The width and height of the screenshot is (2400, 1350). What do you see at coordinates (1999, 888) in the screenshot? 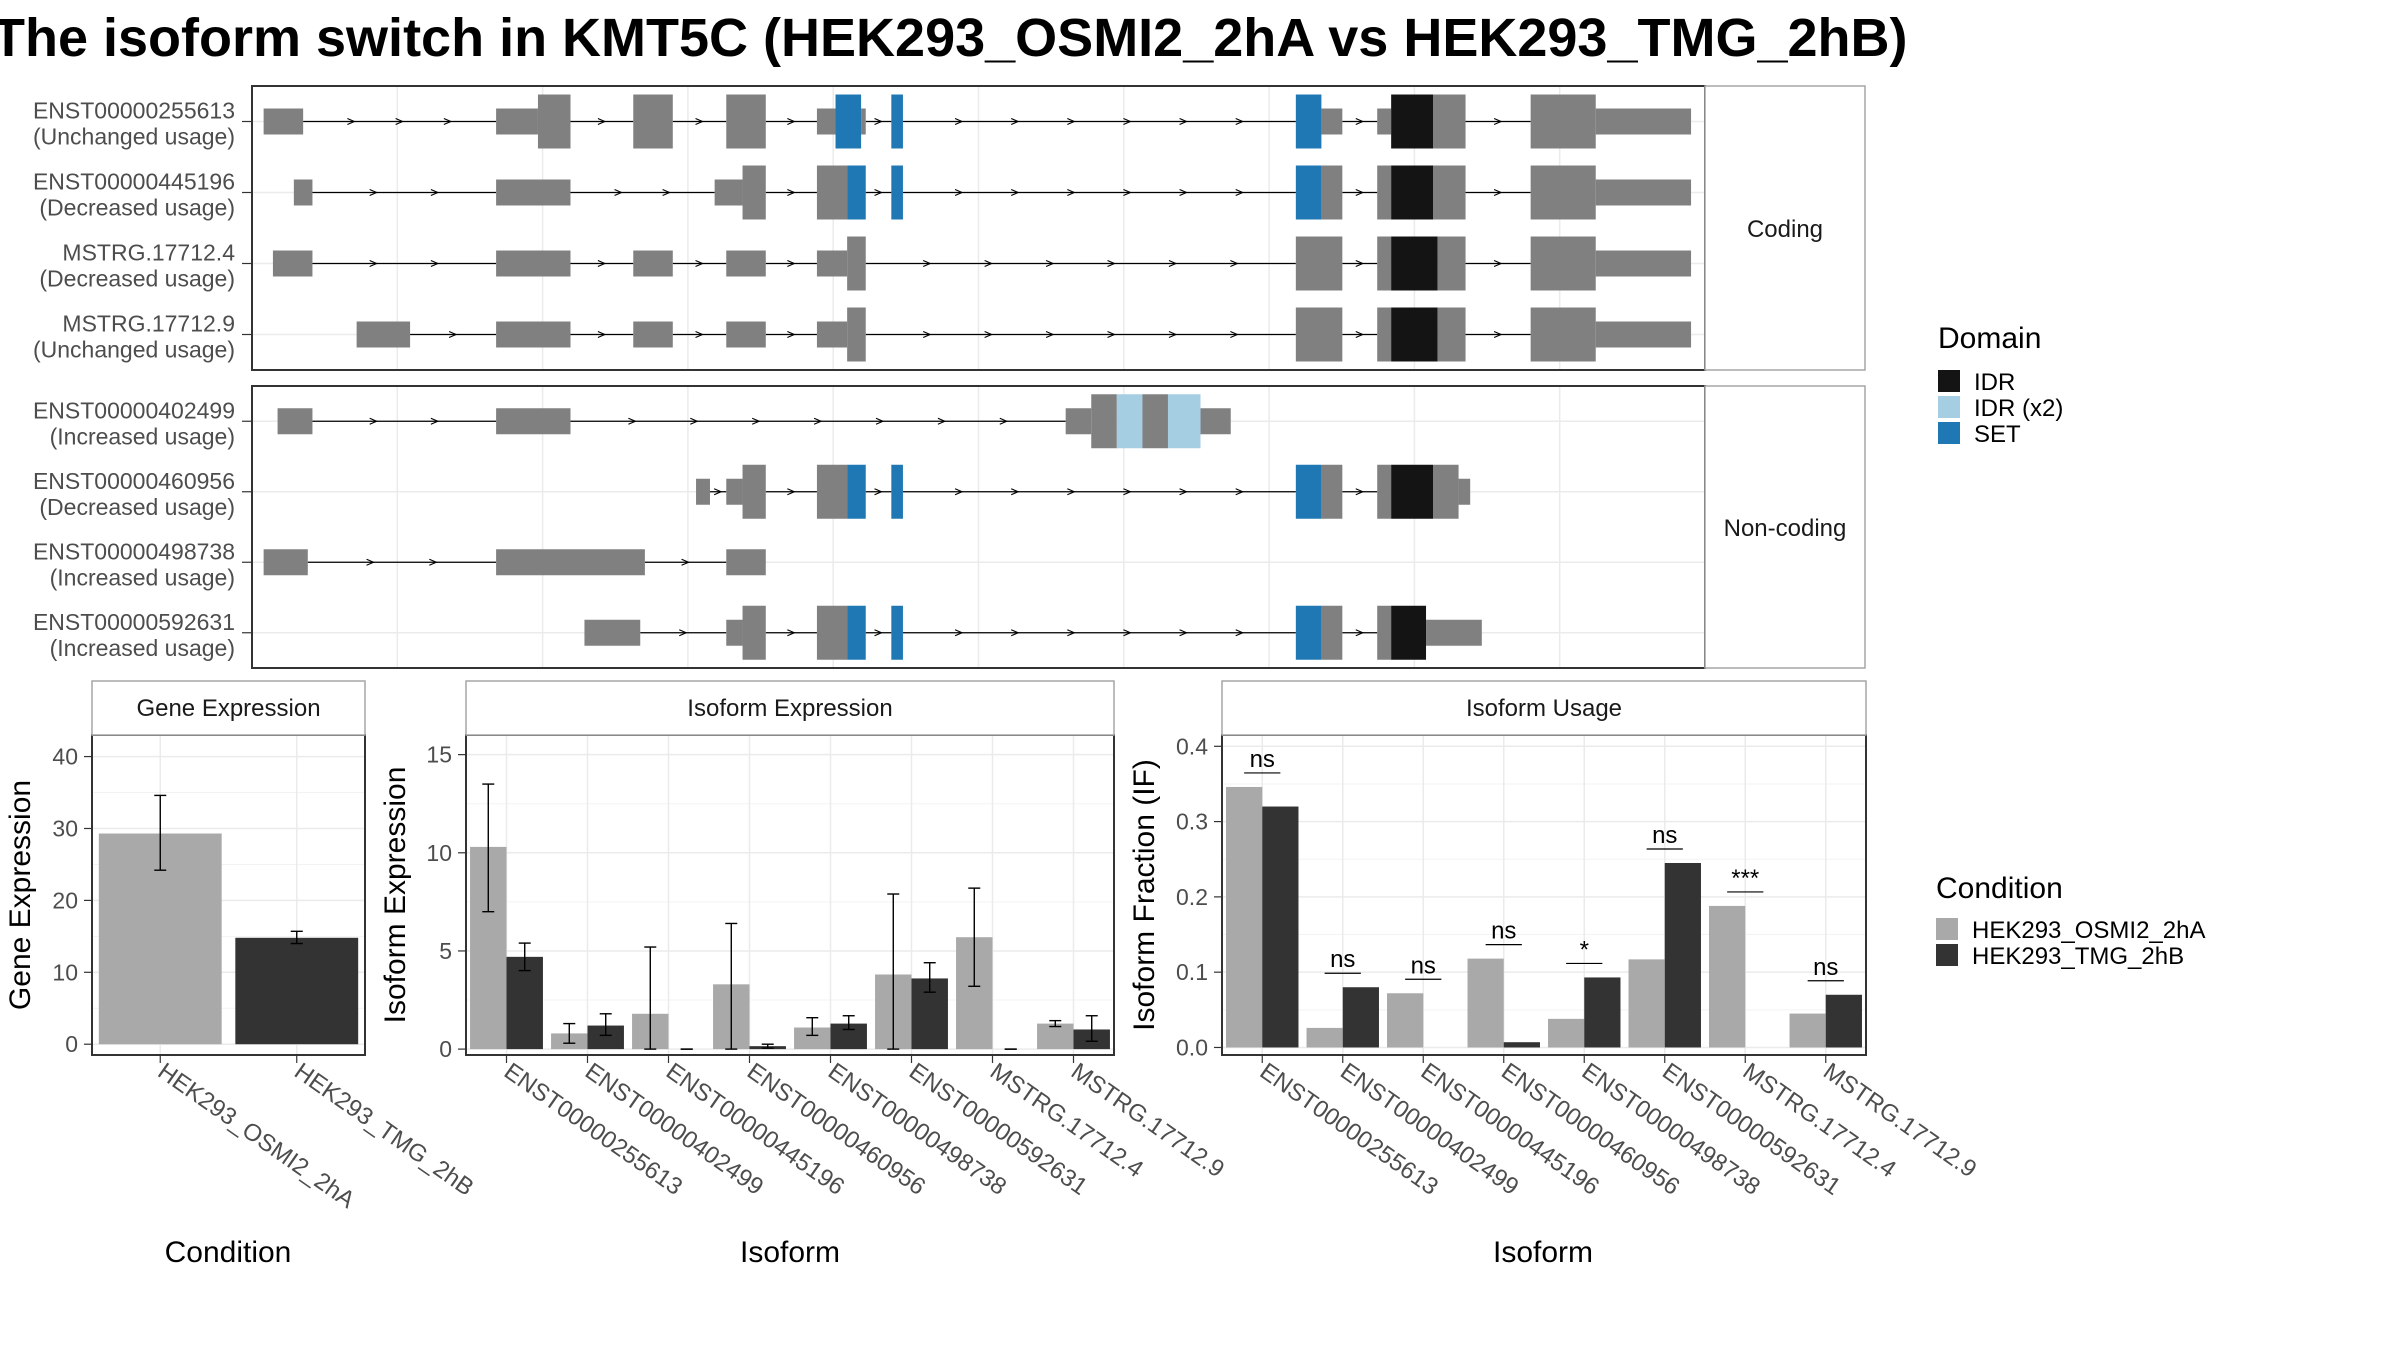
I see `condition-legend-title: Condition` at bounding box center [1999, 888].